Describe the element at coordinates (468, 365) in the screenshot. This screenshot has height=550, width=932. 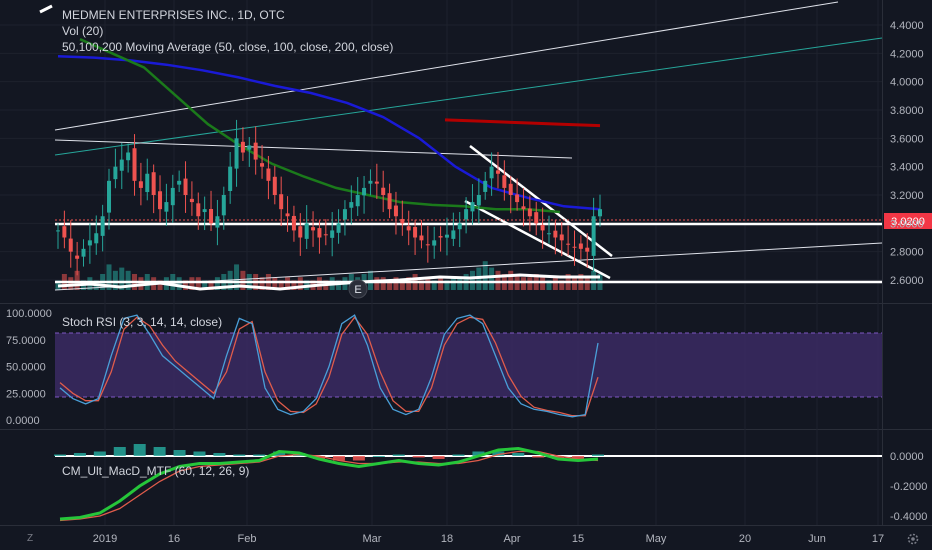
I see `stoch-band` at that location.